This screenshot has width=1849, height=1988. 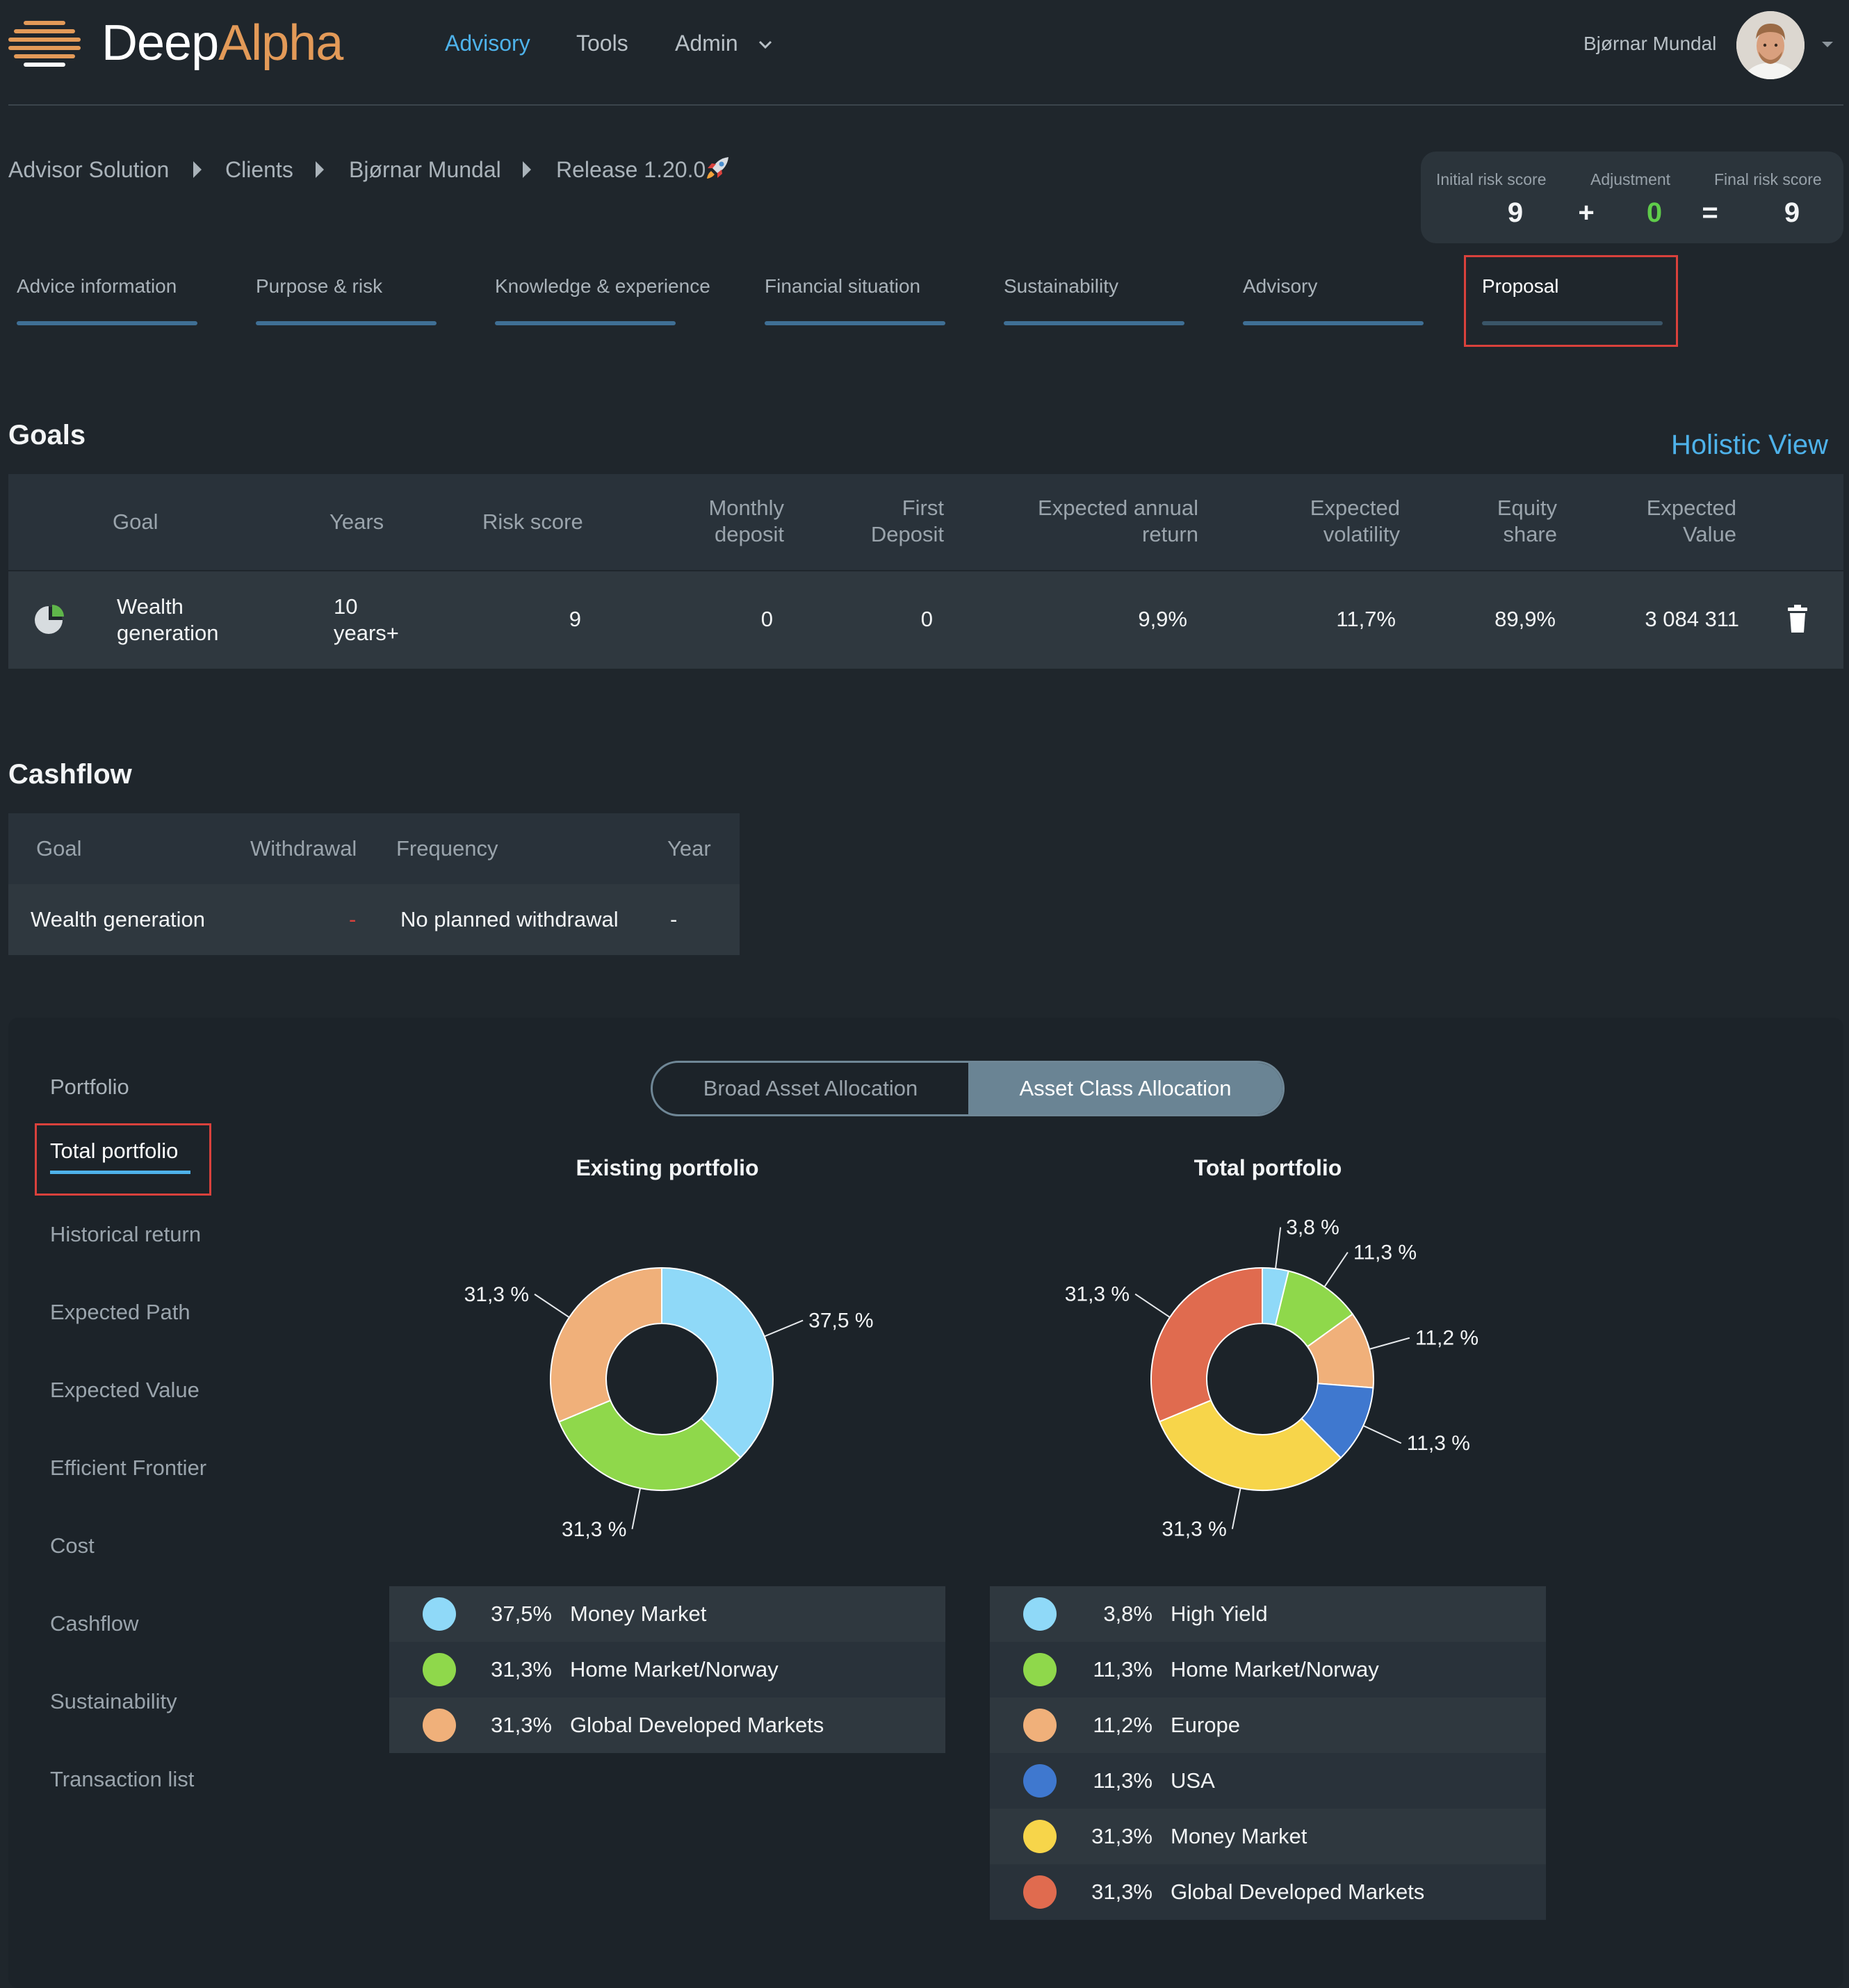 What do you see at coordinates (1170, 534) in the screenshot?
I see `col-expected-annual-return-line2: return` at bounding box center [1170, 534].